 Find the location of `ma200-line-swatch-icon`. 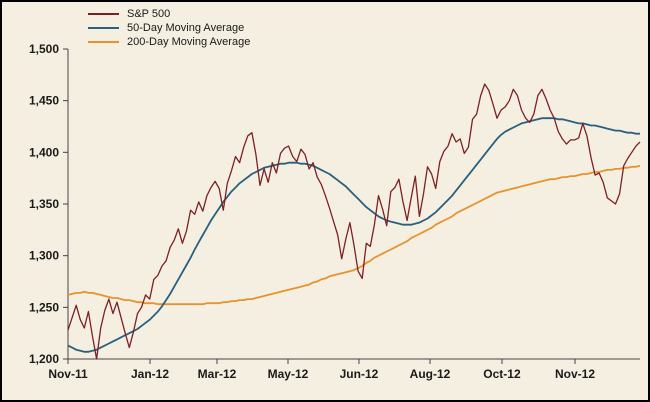

ma200-line-swatch-icon is located at coordinates (103, 42).